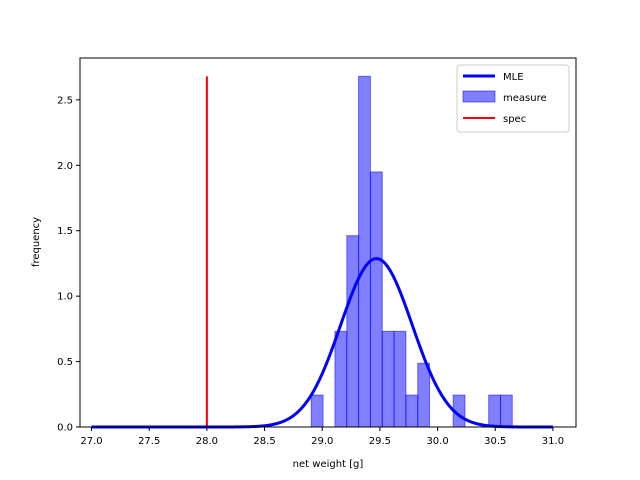 Image resolution: width=640 pixels, height=480 pixels. I want to click on legend: MLE measure spec, so click(513, 98).